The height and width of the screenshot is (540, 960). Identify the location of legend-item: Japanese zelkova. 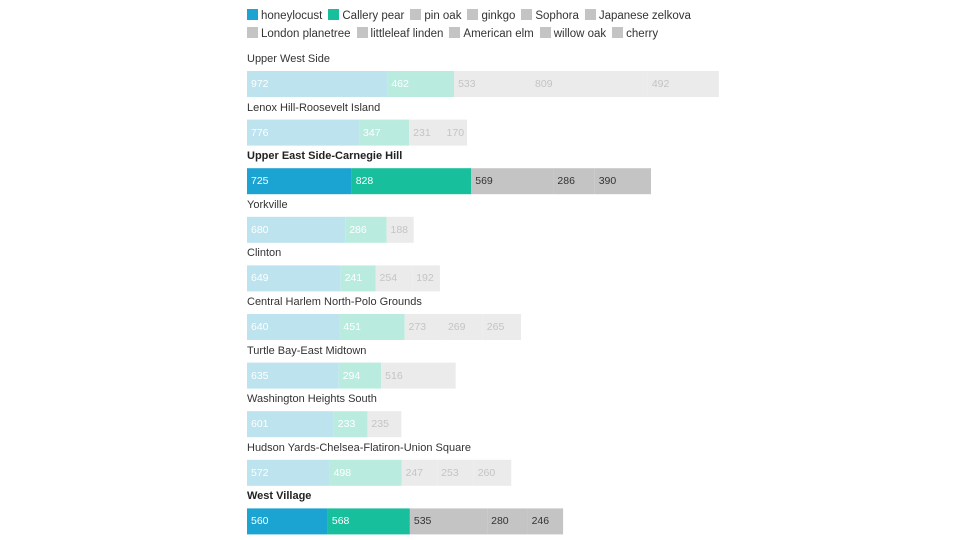
(637, 16).